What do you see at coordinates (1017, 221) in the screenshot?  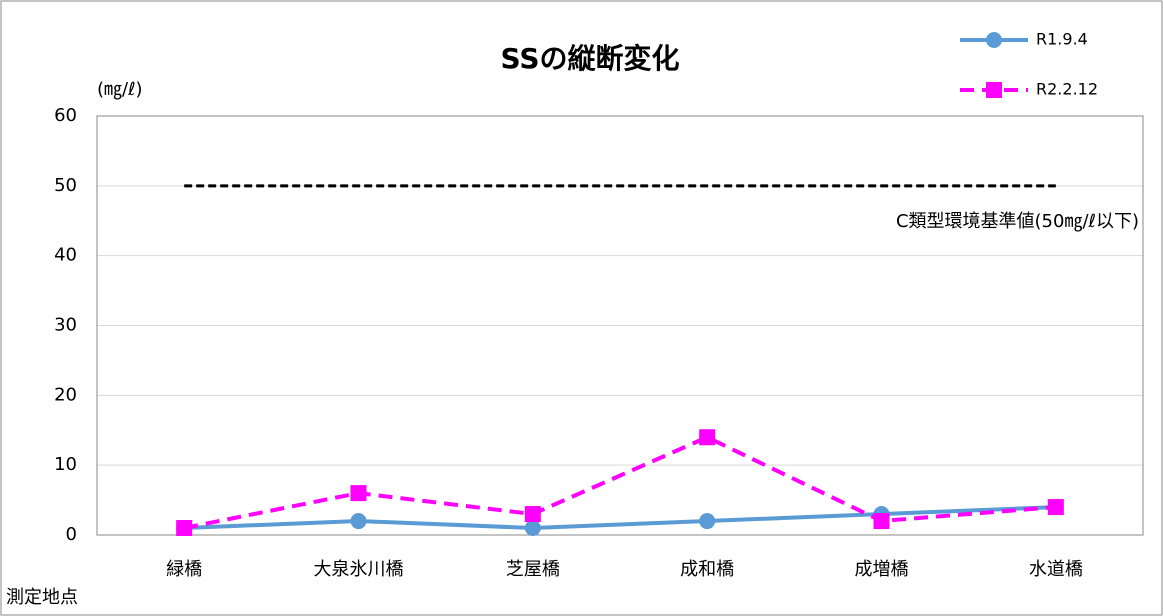 I see `reference-label: C類型環境基準値(50㎎/ℓ以下)` at bounding box center [1017, 221].